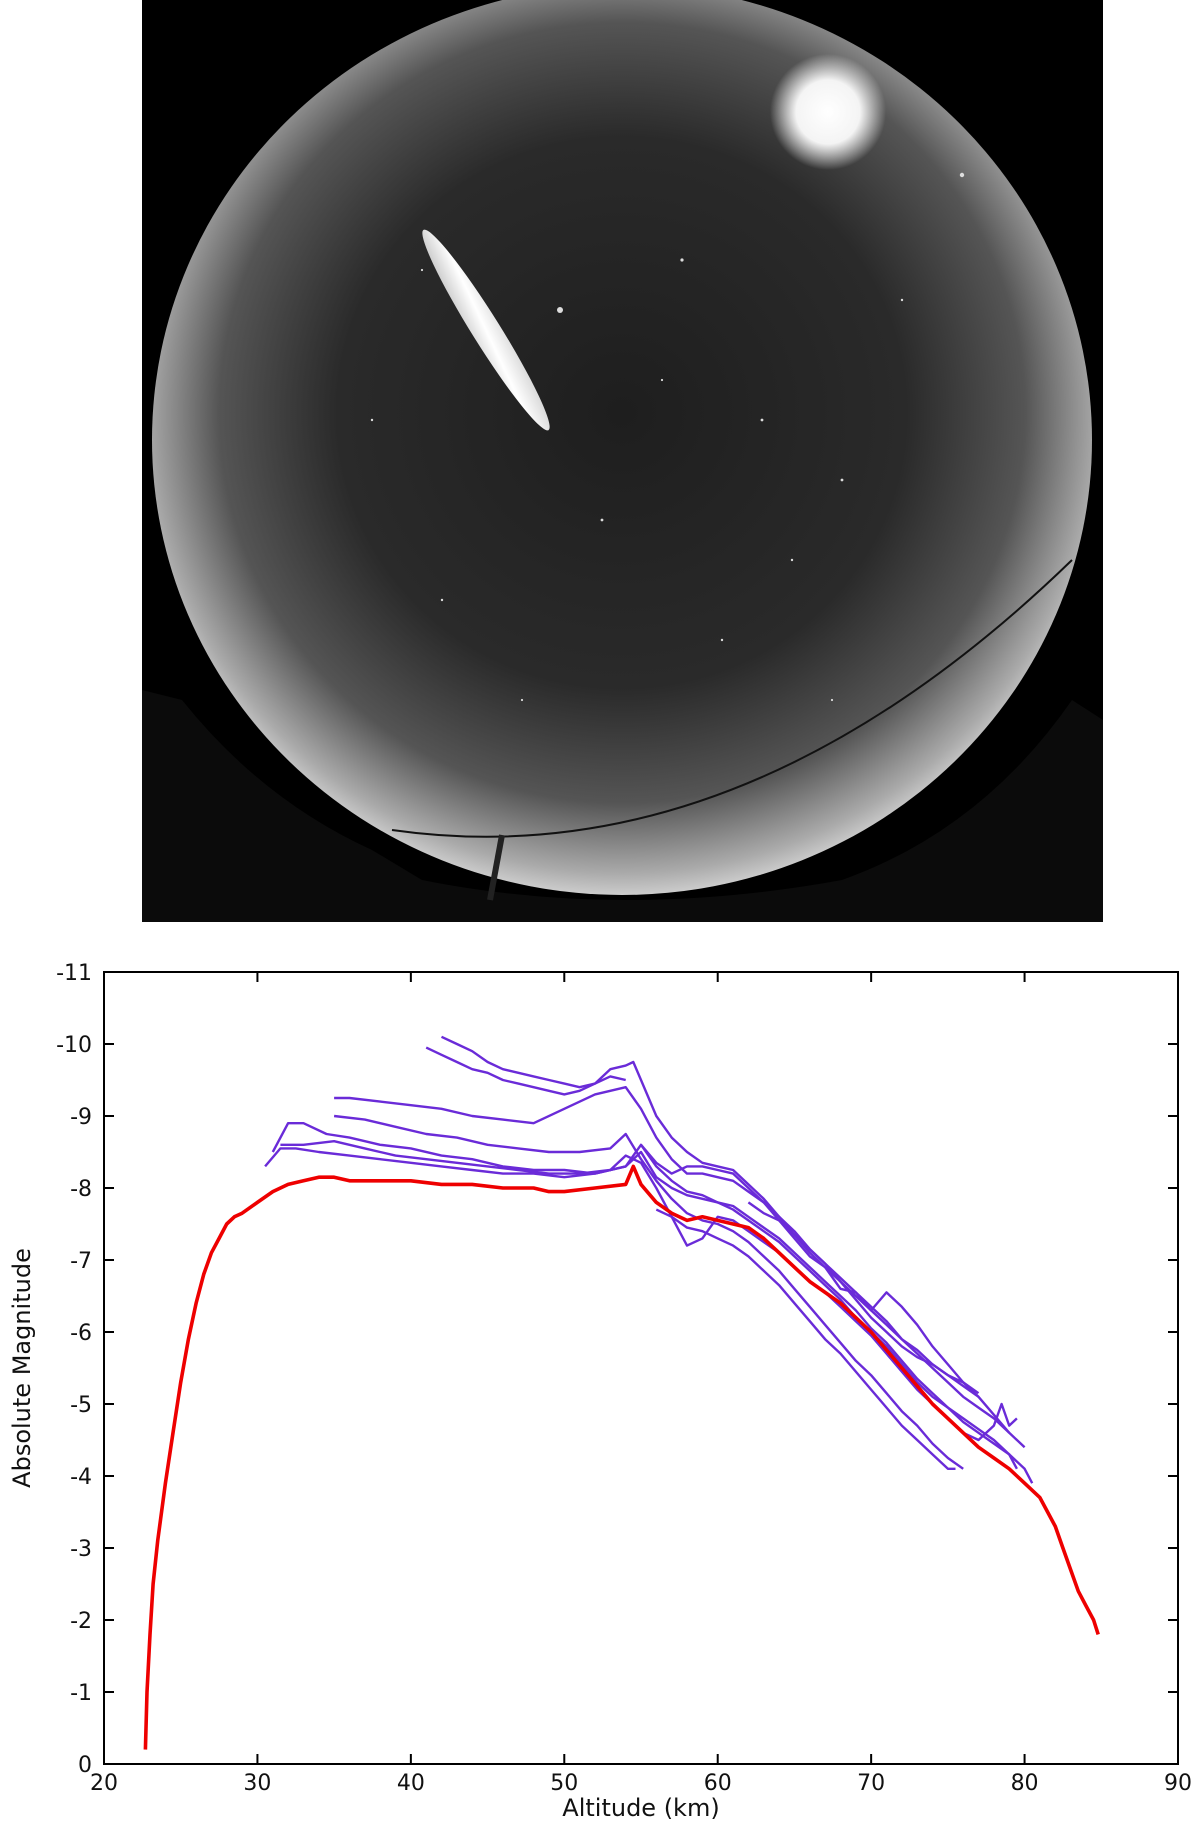 The width and height of the screenshot is (1200, 1822). Describe the element at coordinates (74, 973) in the screenshot. I see `y-tick-label: -11` at that location.